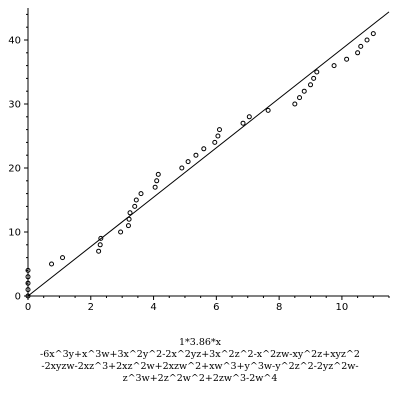 The height and width of the screenshot is (400, 400). What do you see at coordinates (216, 307) in the screenshot?
I see `x-tick-label: 6` at bounding box center [216, 307].